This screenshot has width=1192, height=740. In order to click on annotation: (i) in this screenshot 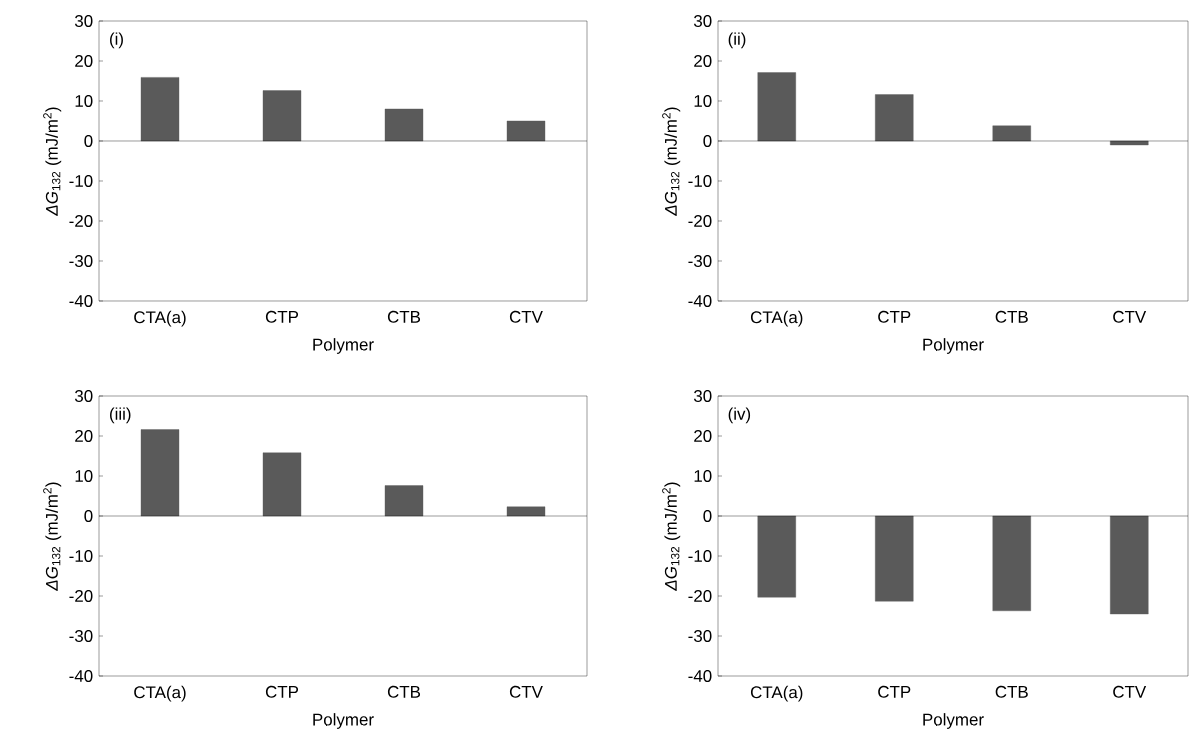, I will do `click(116, 40)`.